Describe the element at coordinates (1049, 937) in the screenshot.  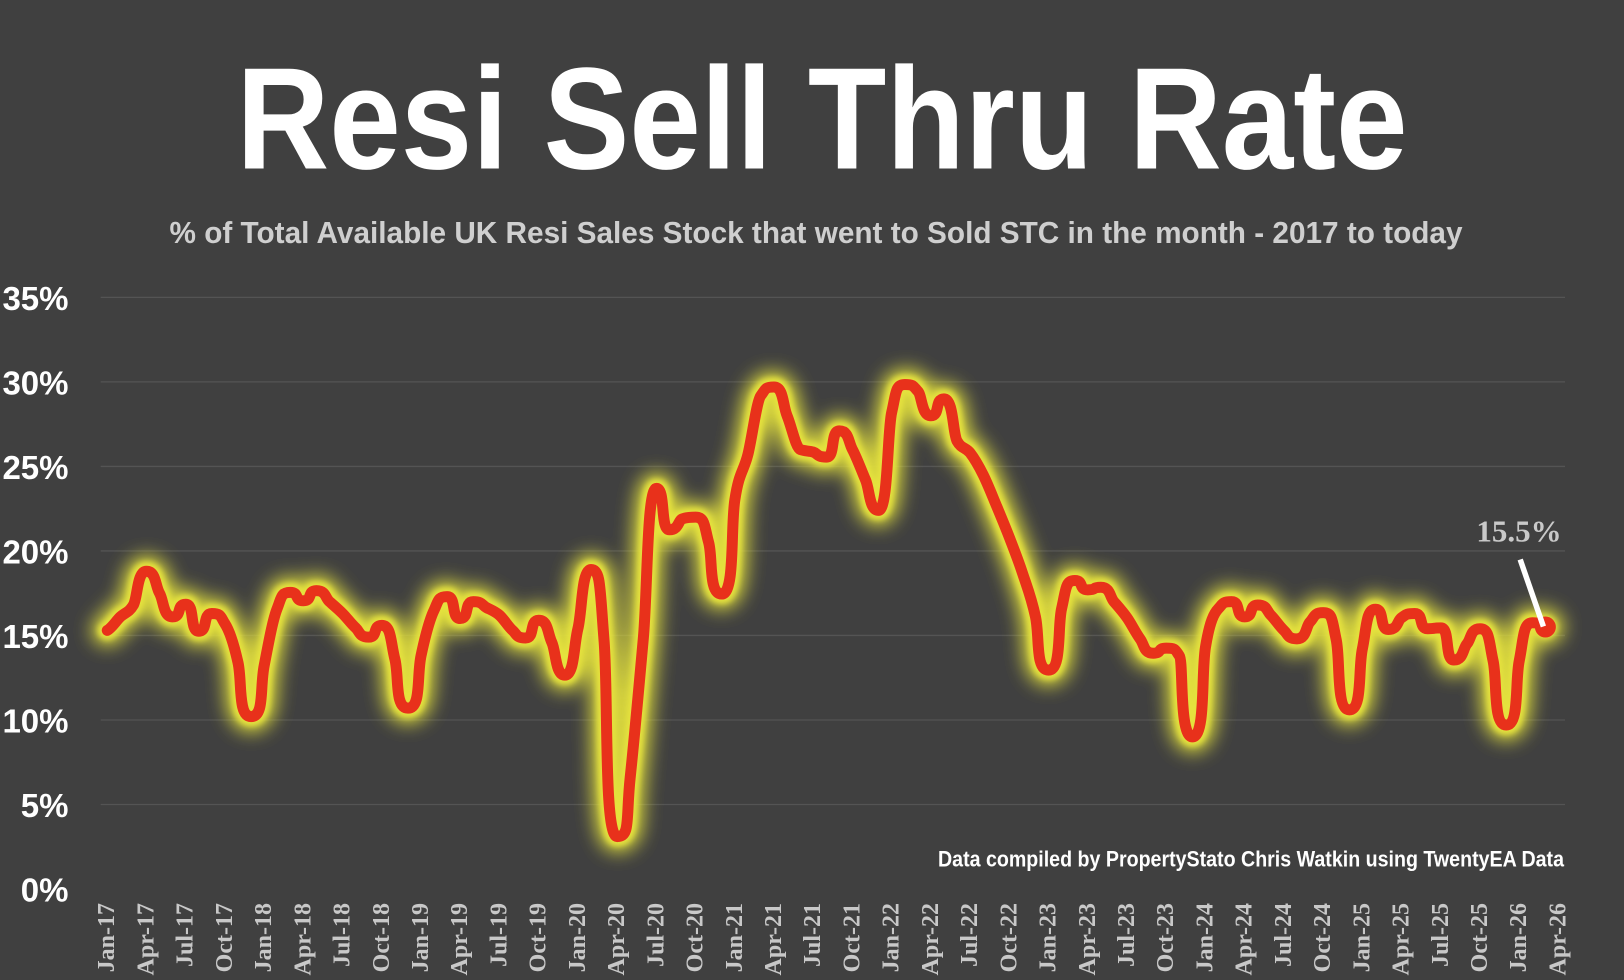
I see `svg-text: Jan-23` at that location.